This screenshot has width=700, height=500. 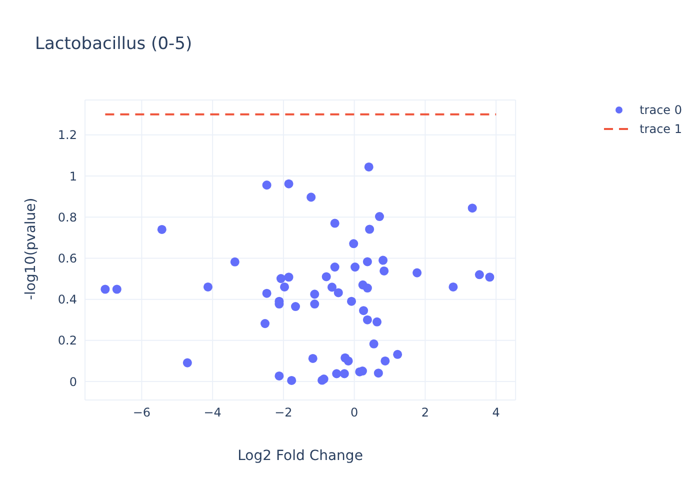 What do you see at coordinates (73, 176) in the screenshot?
I see `y-tick-label: 1` at bounding box center [73, 176].